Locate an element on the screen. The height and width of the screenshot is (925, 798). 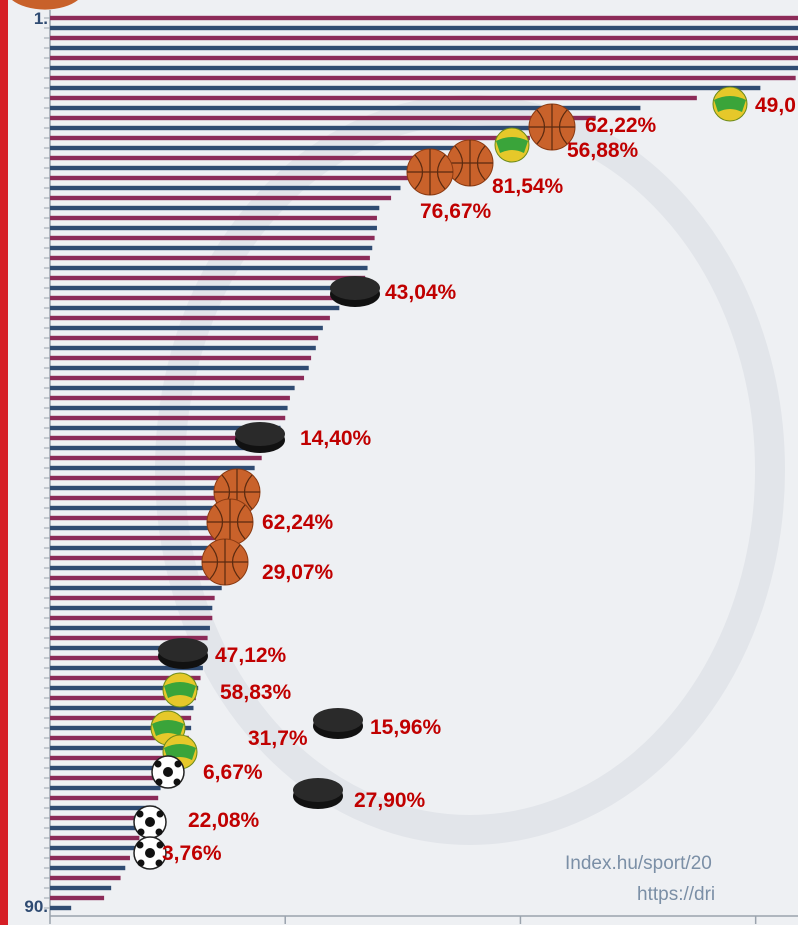
annotation: 62,22% is located at coordinates (621, 125).